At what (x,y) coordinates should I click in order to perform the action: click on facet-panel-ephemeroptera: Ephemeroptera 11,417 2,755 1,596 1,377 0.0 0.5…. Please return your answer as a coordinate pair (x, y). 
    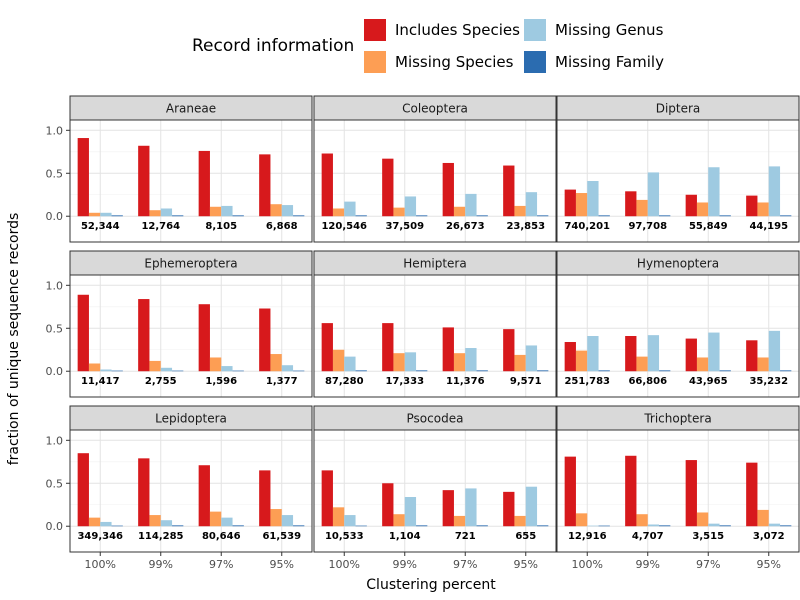
    Looking at the image, I should click on (179, 324).